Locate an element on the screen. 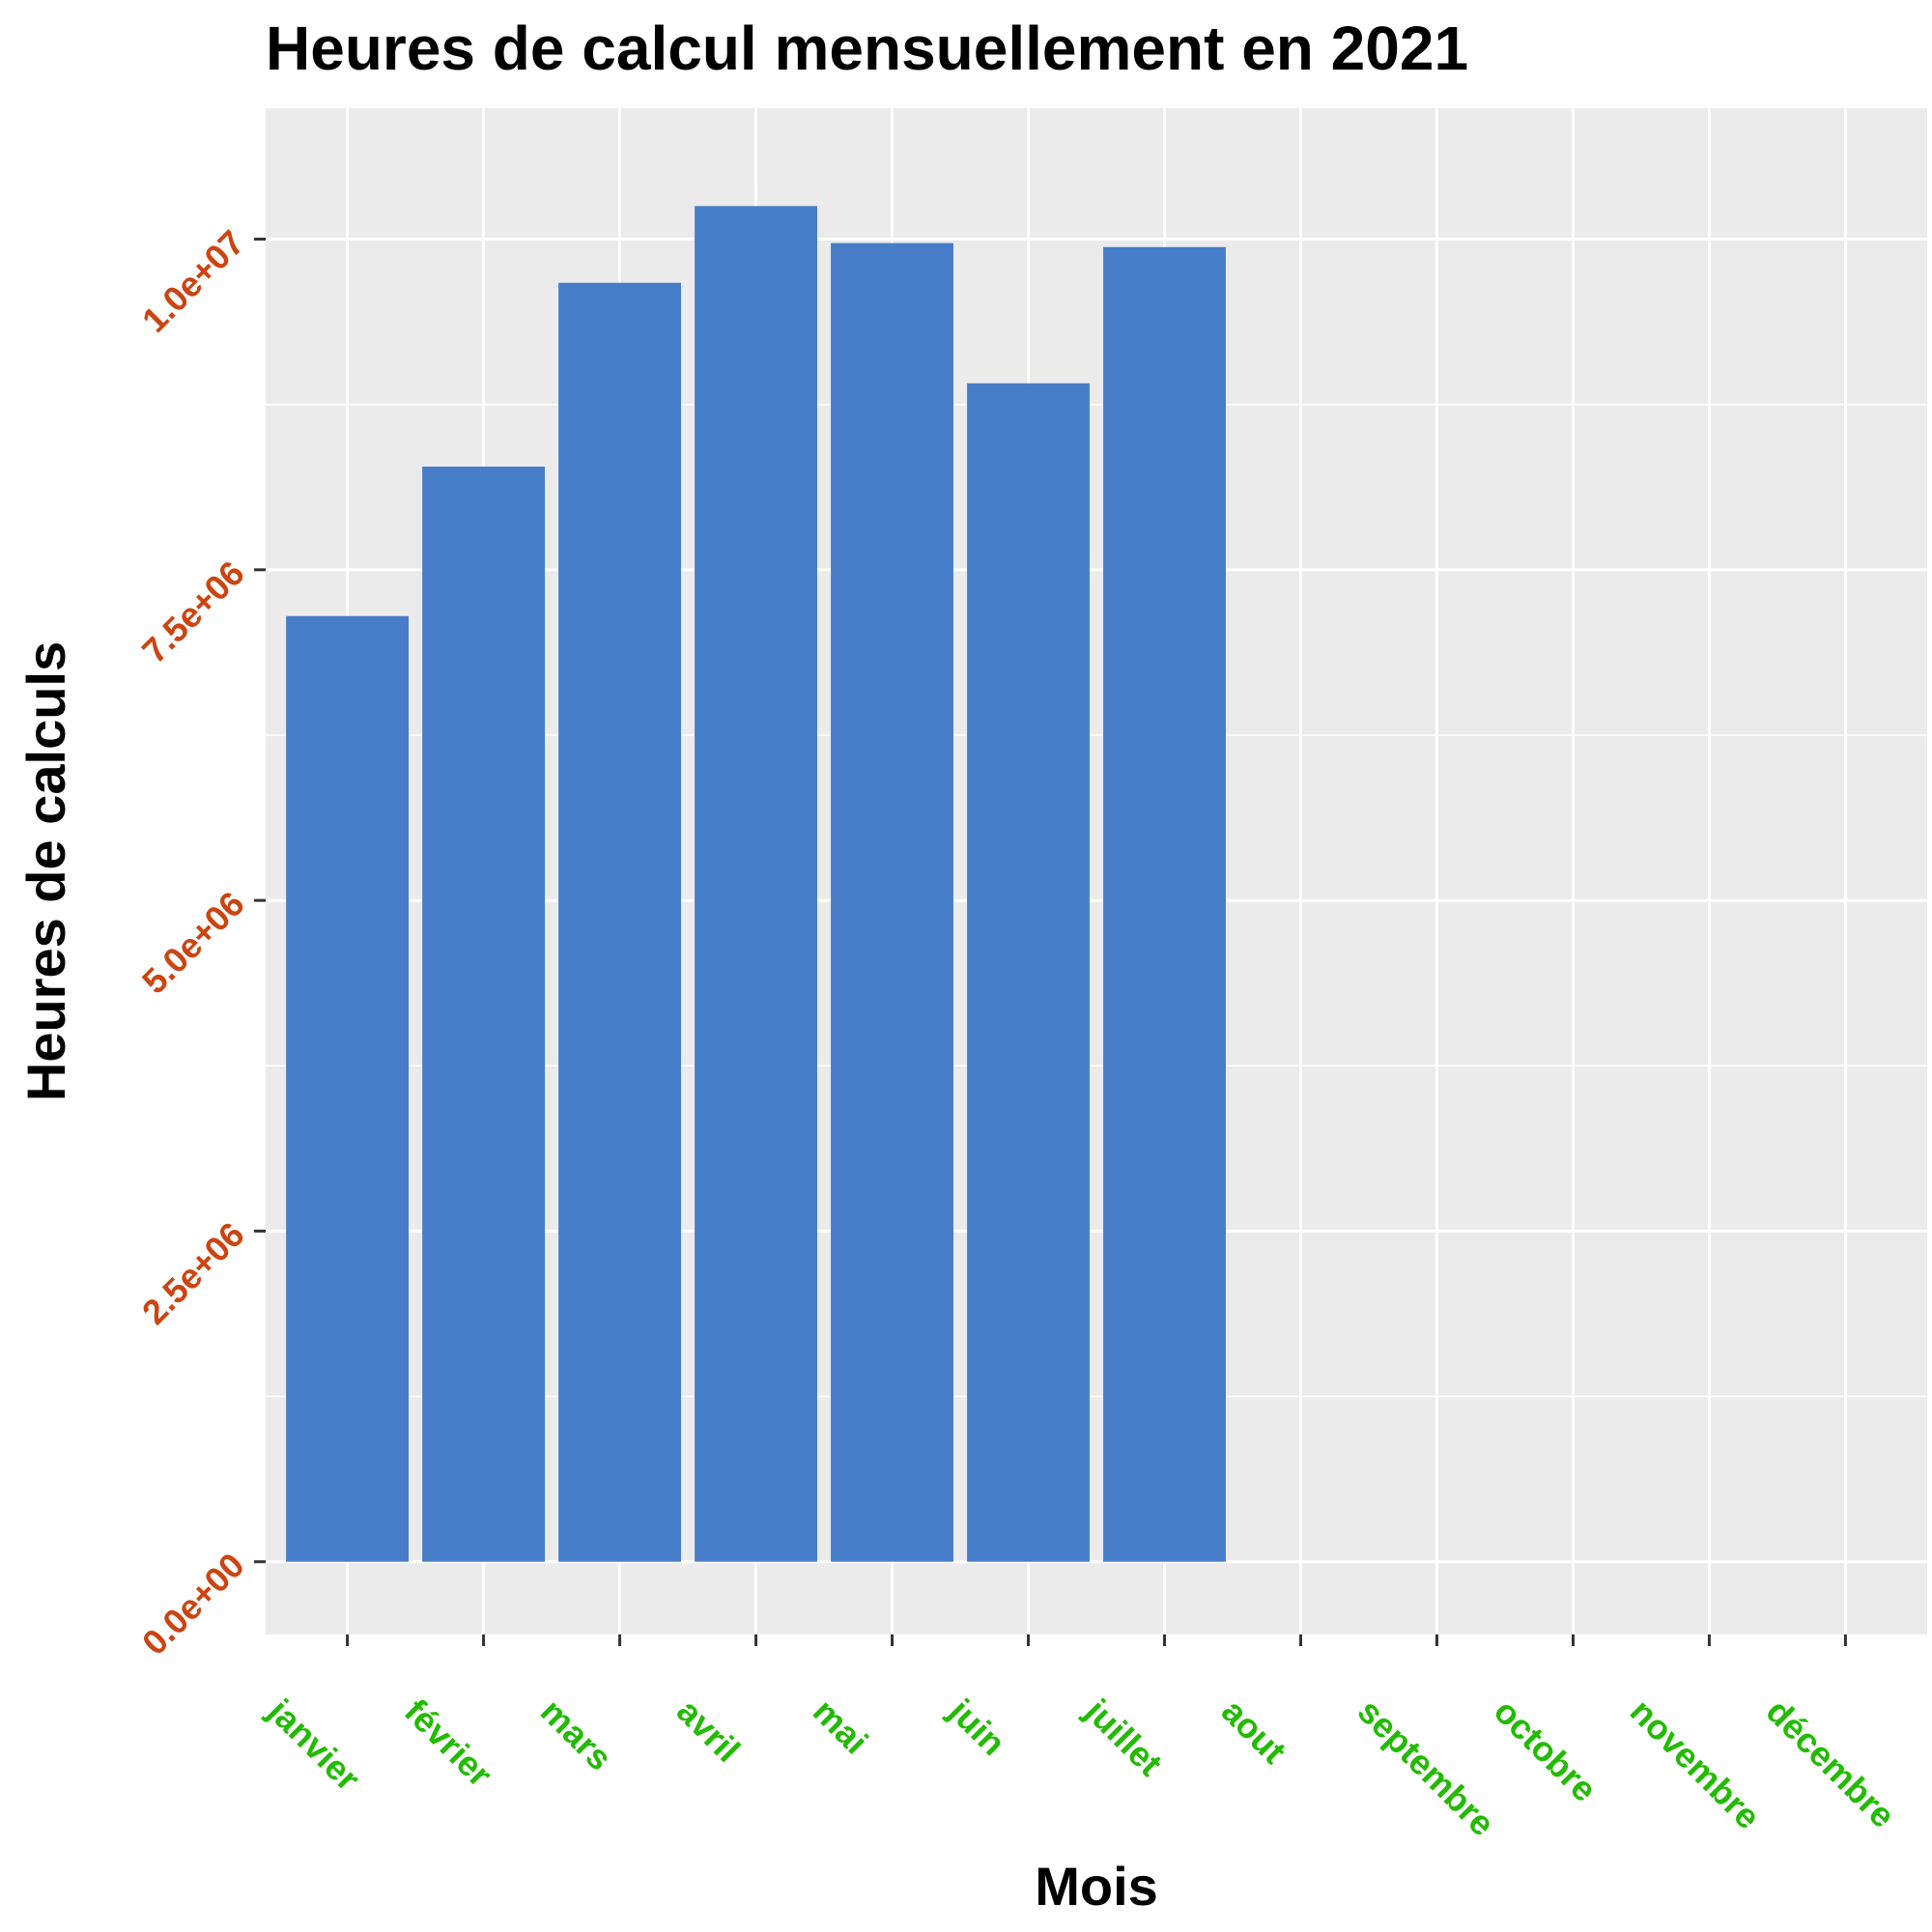 Image resolution: width=1932 pixels, height=1932 pixels. x-tick-label: novembre is located at coordinates (1696, 1764).